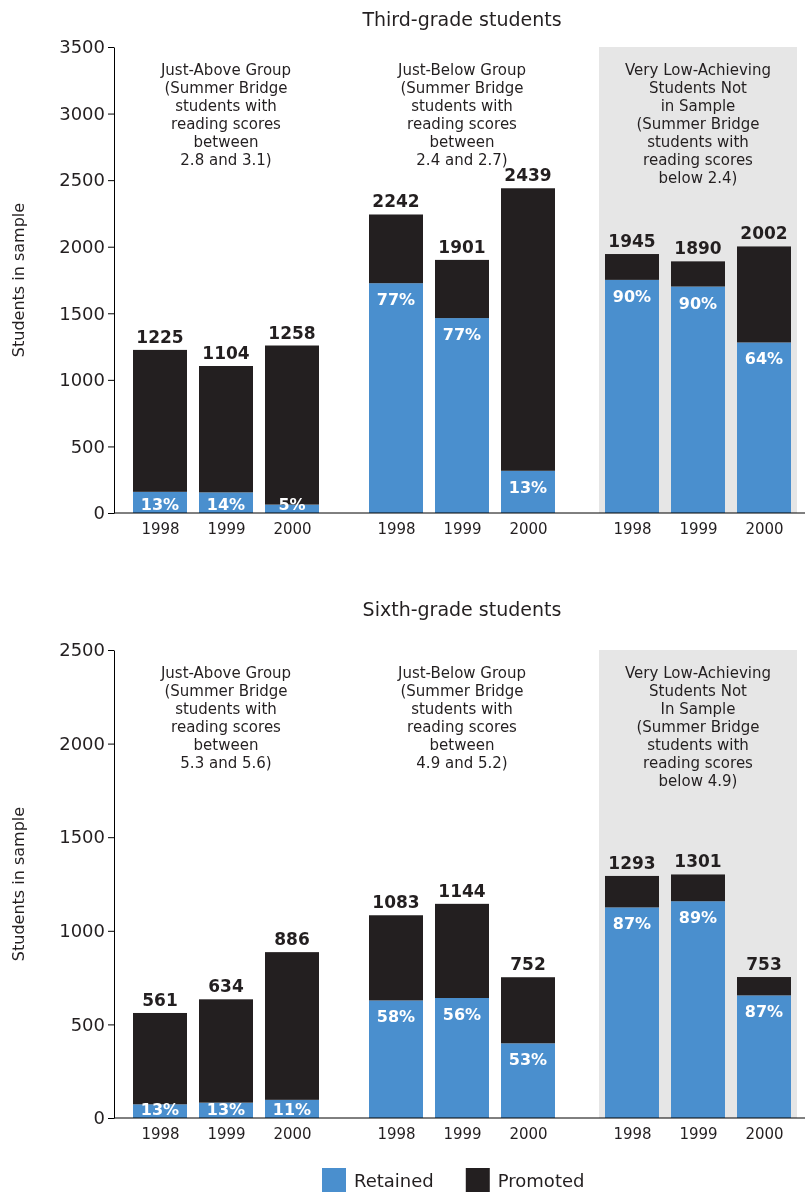  Describe the element at coordinates (461, 718) in the screenshot. I see `text: Just-Below Group (Summer Bridge students with reading scores between 4.9 and 5.2)` at that location.